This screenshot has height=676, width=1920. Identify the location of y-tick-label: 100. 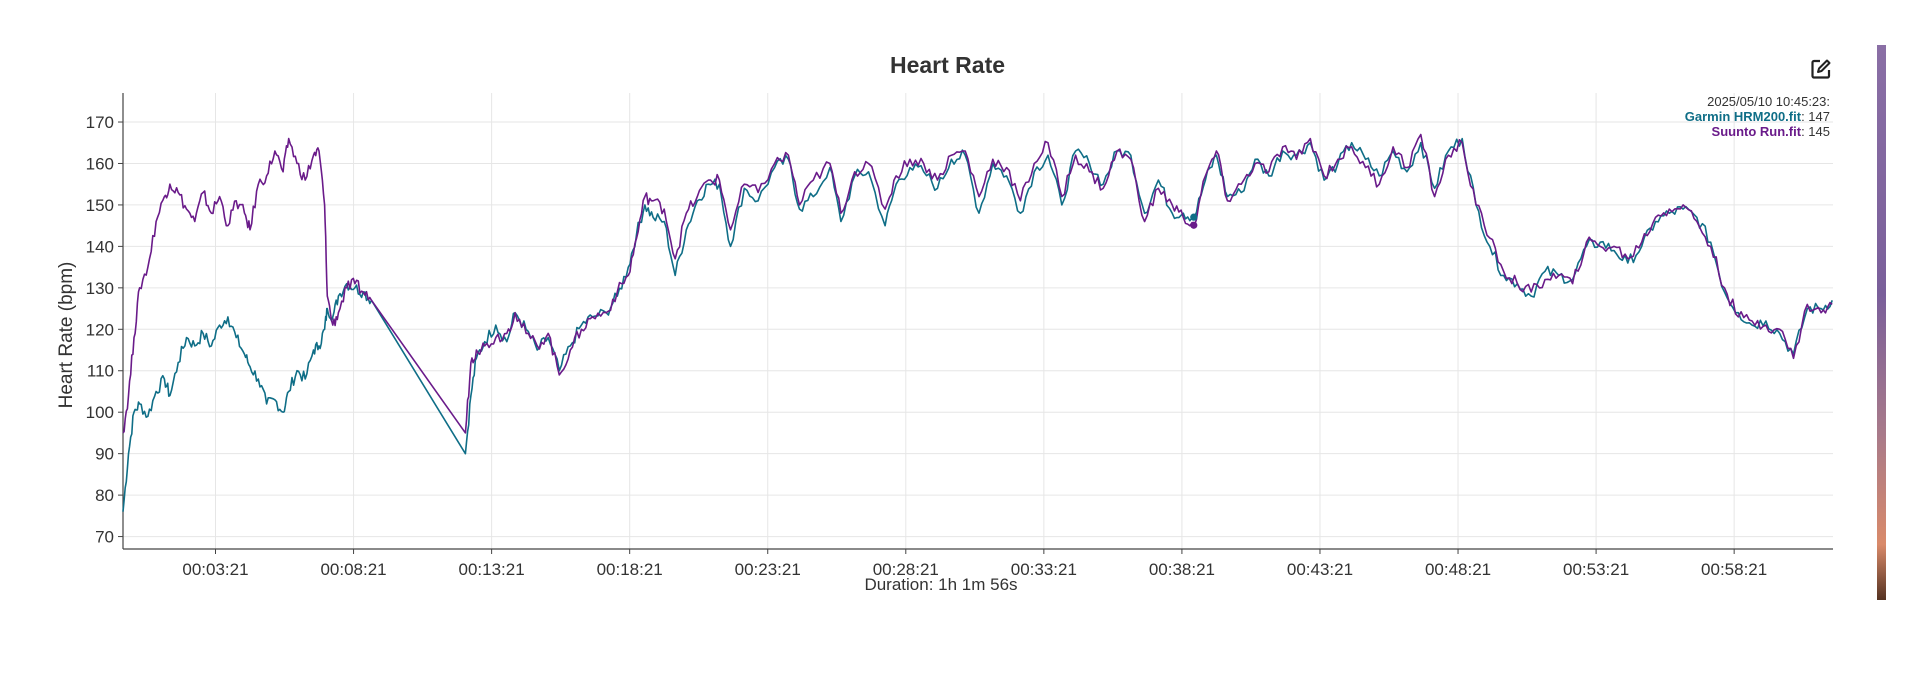
(100, 412).